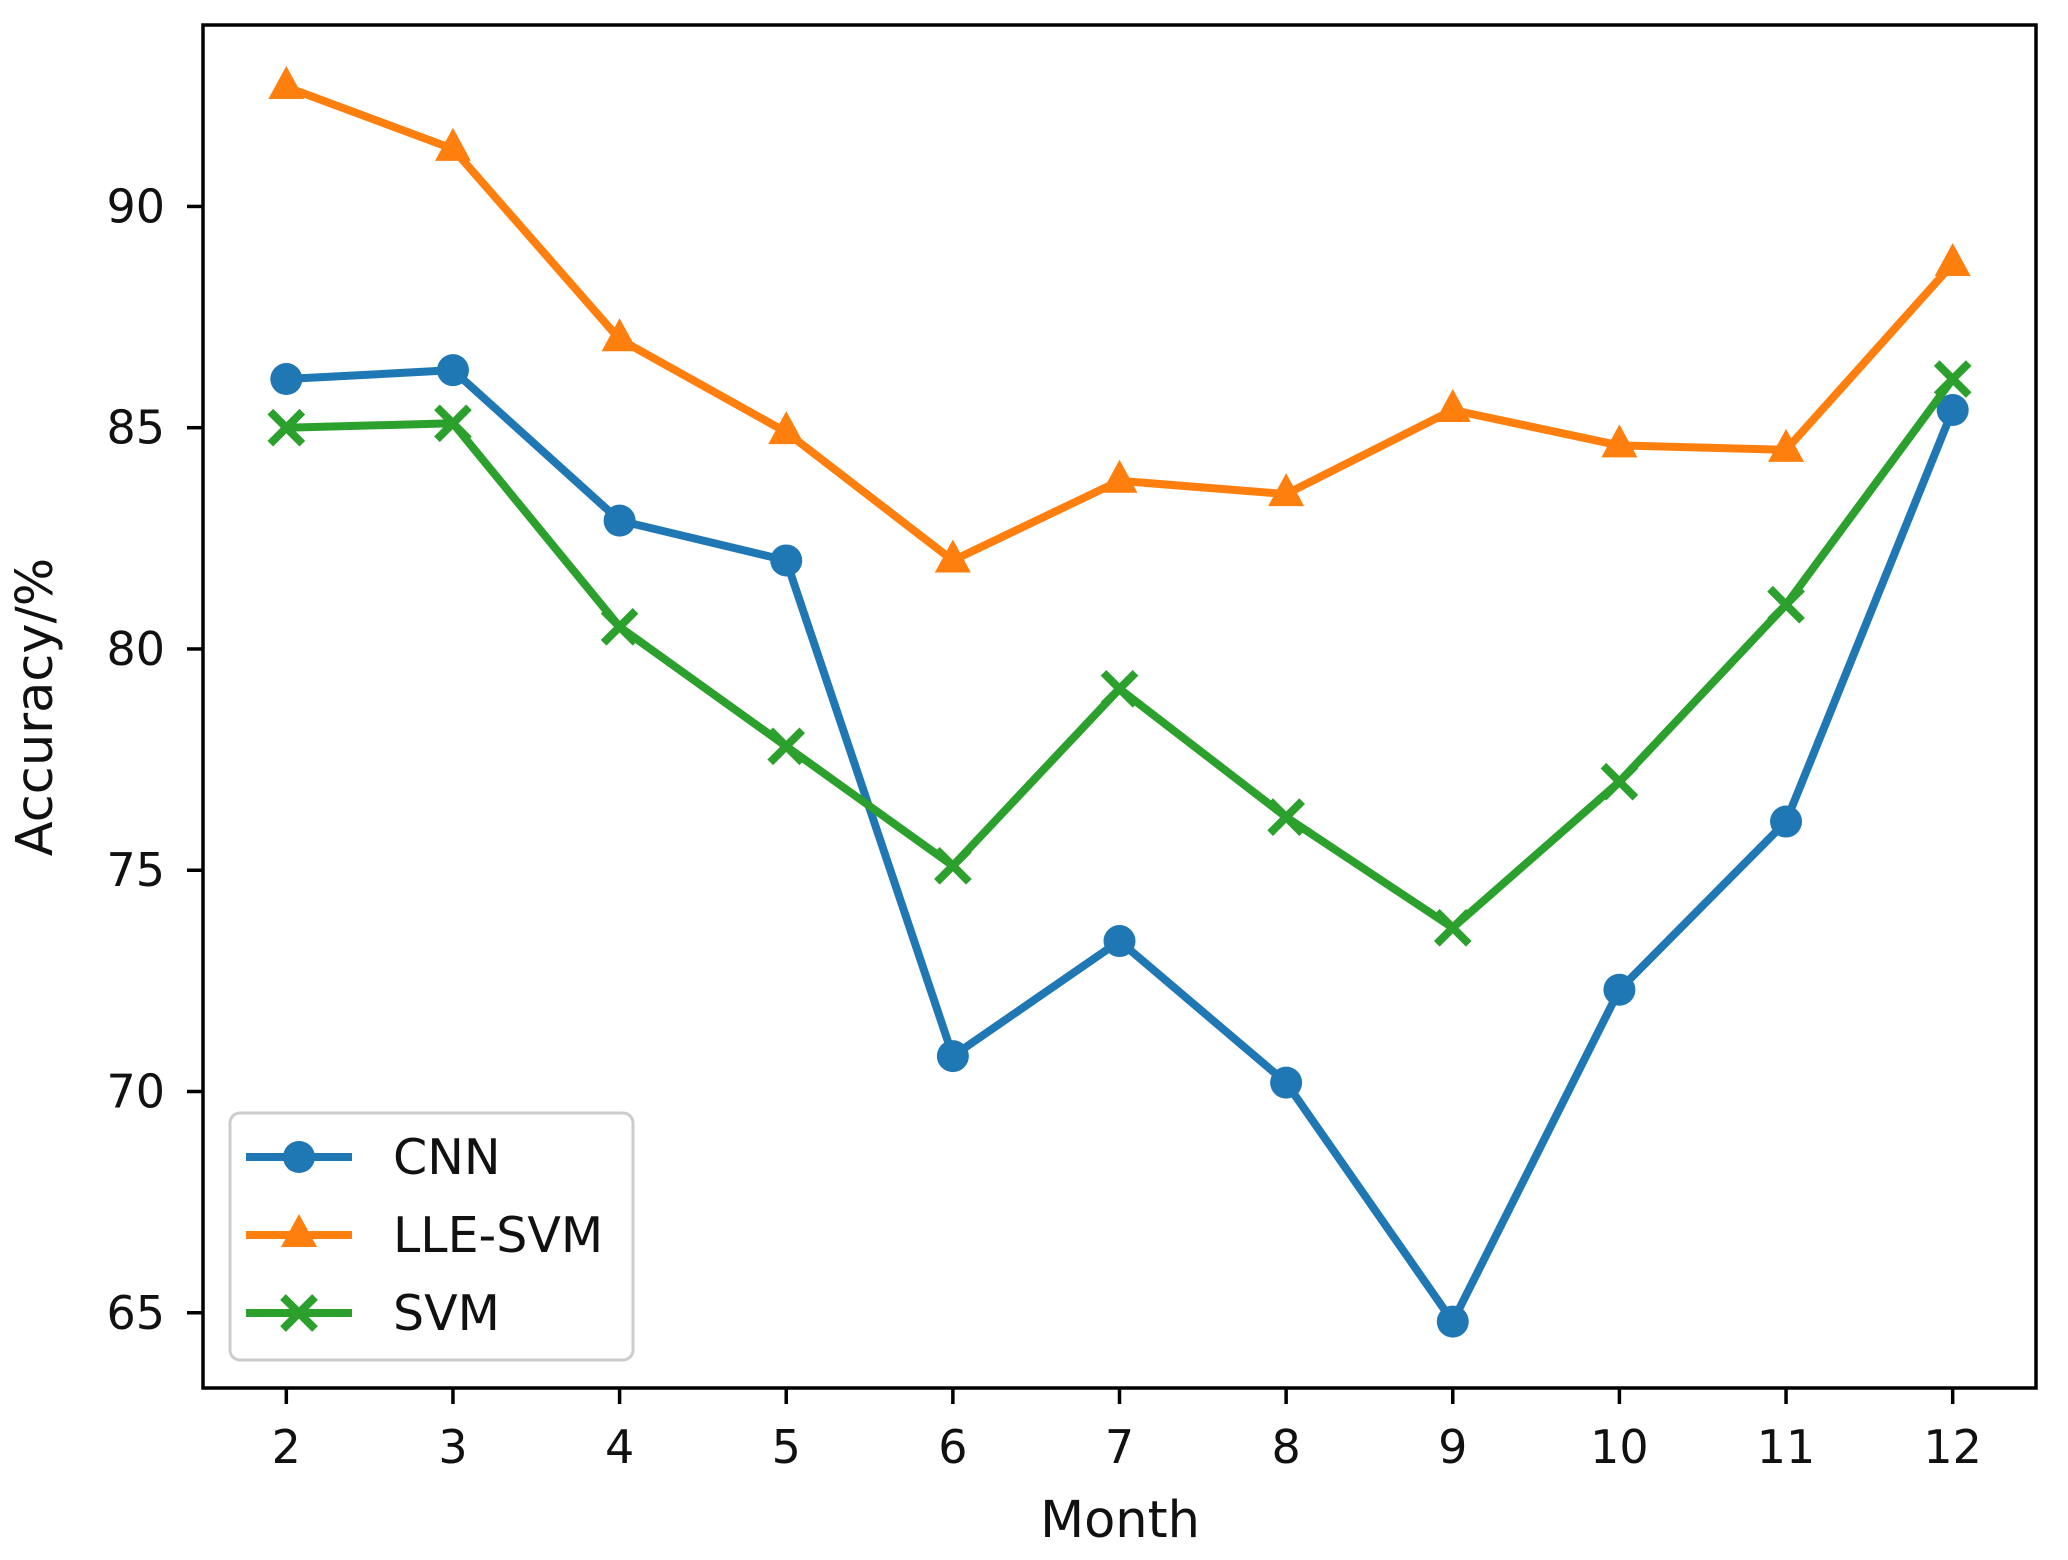  Describe the element at coordinates (1120, 1520) in the screenshot. I see `x-axis-label: Month` at that location.